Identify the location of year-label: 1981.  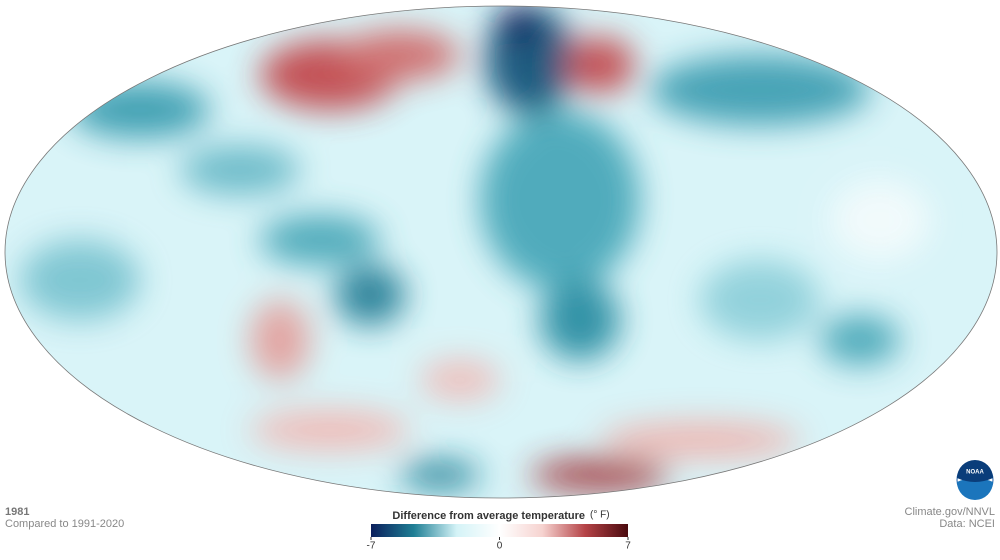
(17, 512).